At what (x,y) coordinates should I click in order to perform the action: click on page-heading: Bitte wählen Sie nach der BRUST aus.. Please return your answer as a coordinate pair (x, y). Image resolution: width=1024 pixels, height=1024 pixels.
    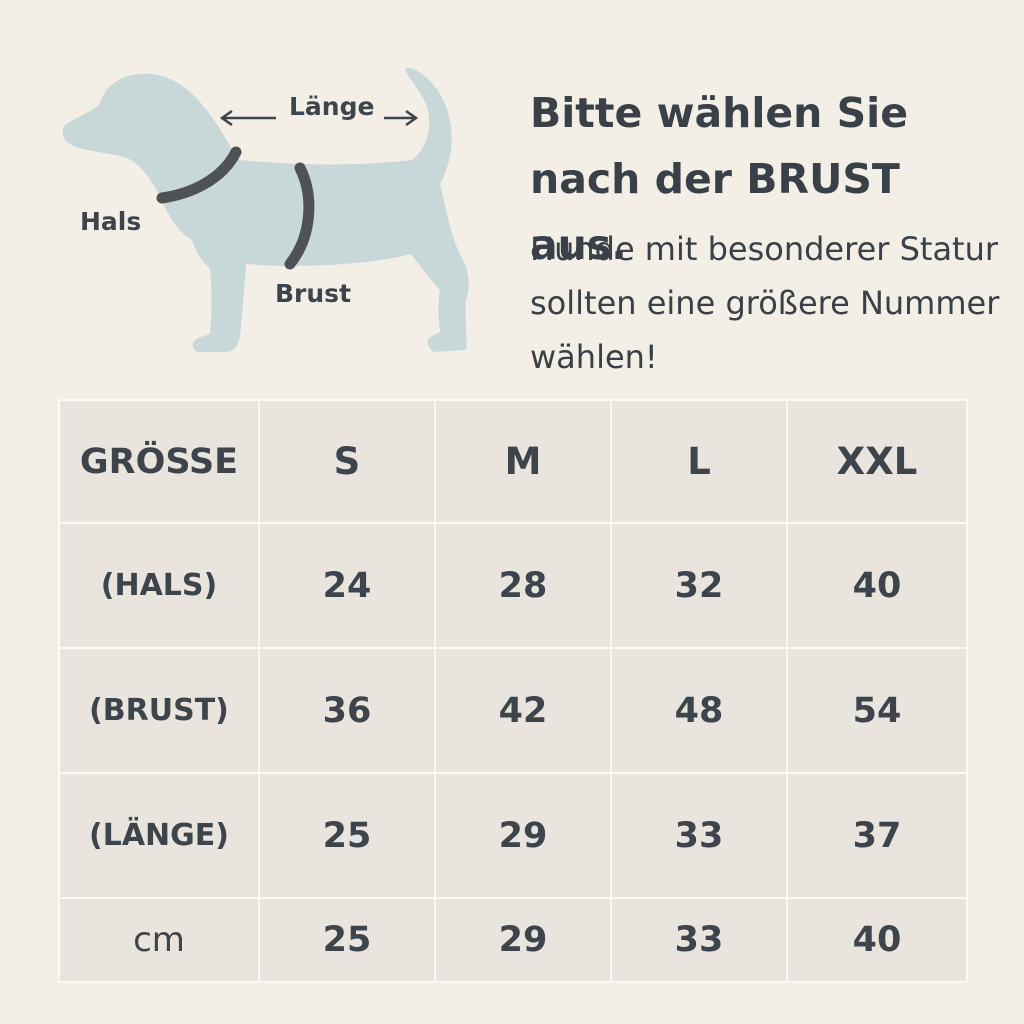
    Looking at the image, I should click on (719, 179).